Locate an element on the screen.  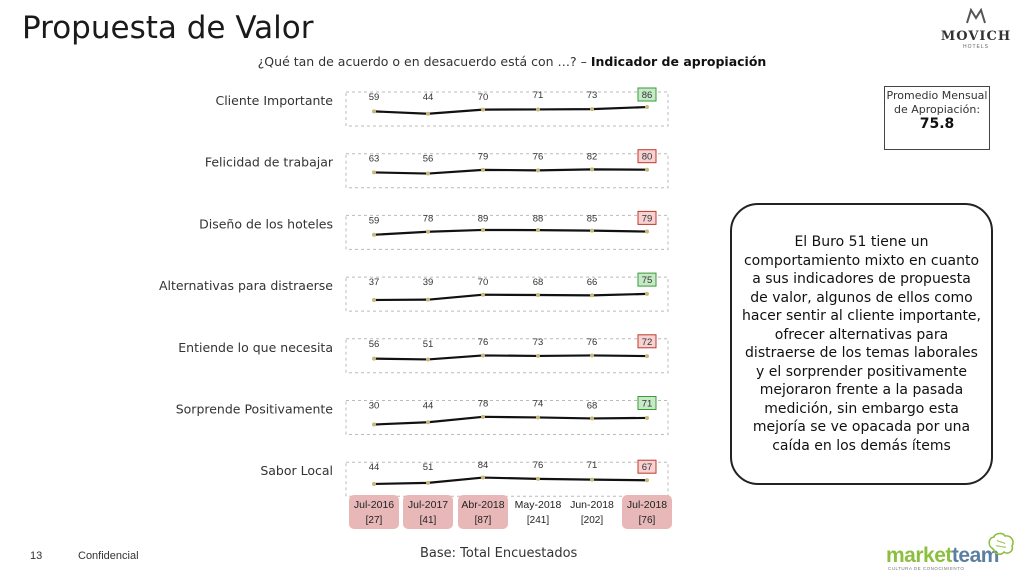
period-sample: [41] is located at coordinates (428, 520).